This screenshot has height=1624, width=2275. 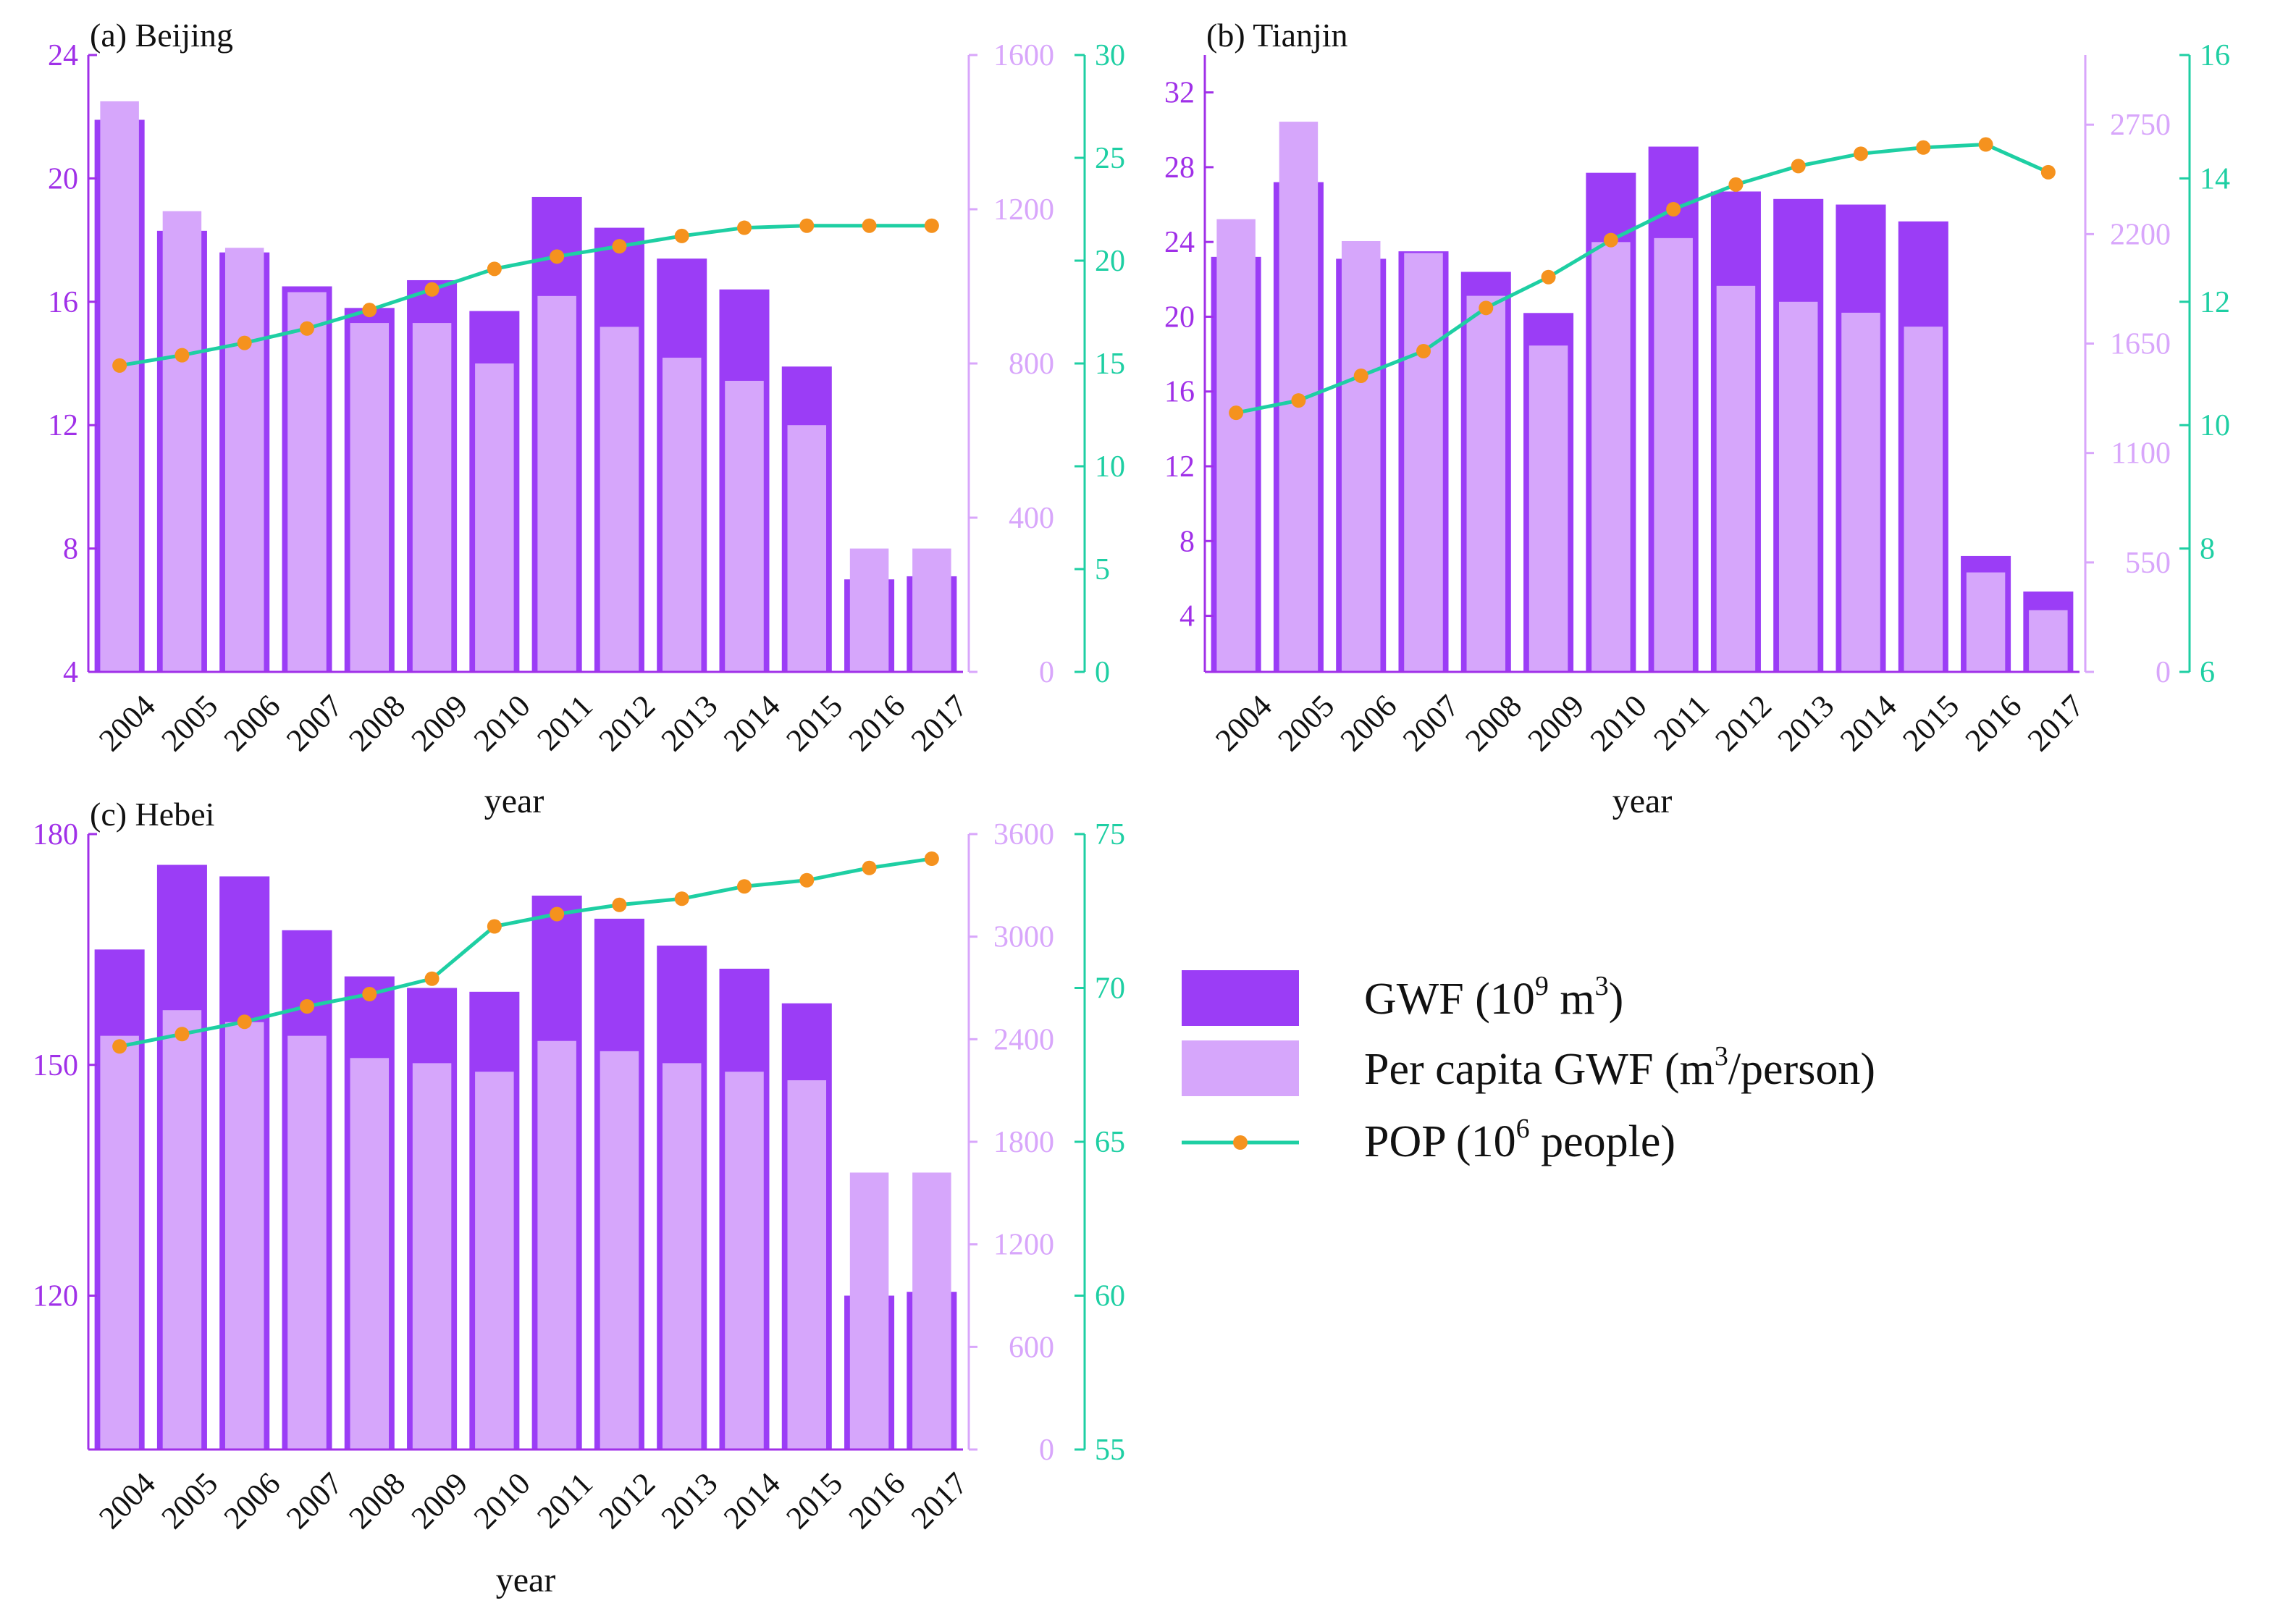 I want to click on left-axis-tick-label: 16, so click(x=63, y=302).